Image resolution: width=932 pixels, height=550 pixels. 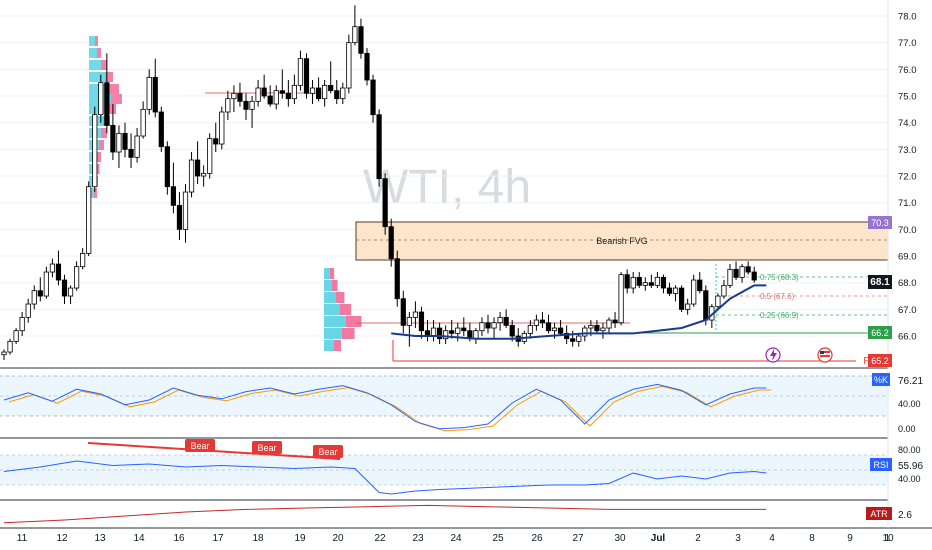 What do you see at coordinates (825, 355) in the screenshot?
I see `us-flag-event-icon` at bounding box center [825, 355].